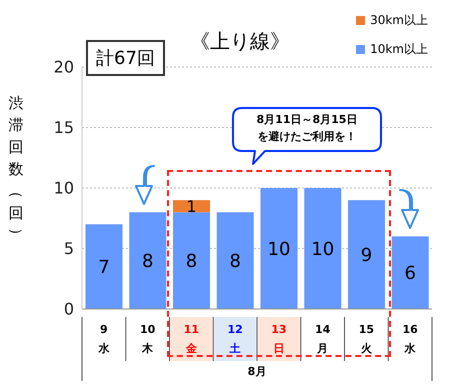 The image size is (450, 391). Describe the element at coordinates (192, 339) in the screenshot. I see `x-tick-label: 11 金` at that location.